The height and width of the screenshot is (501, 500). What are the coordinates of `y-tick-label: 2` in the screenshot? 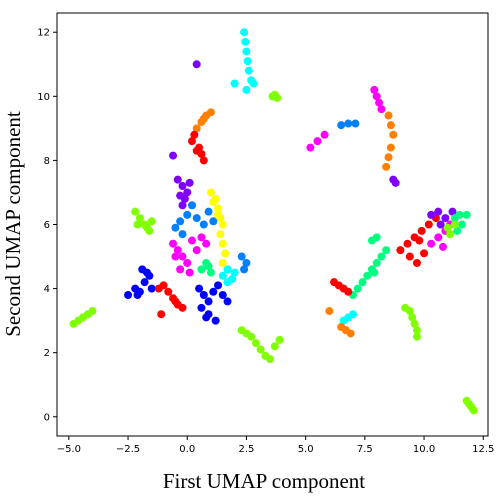 It's located at (47, 353).